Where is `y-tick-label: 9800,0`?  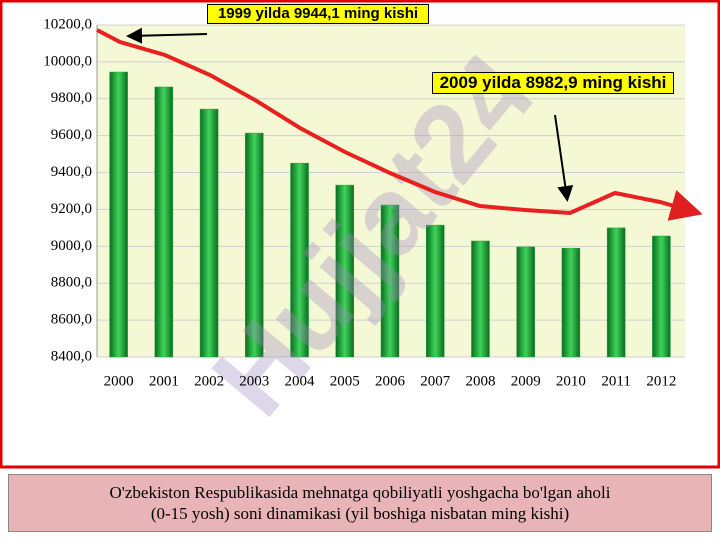 y-tick-label: 9800,0 is located at coordinates (71, 98).